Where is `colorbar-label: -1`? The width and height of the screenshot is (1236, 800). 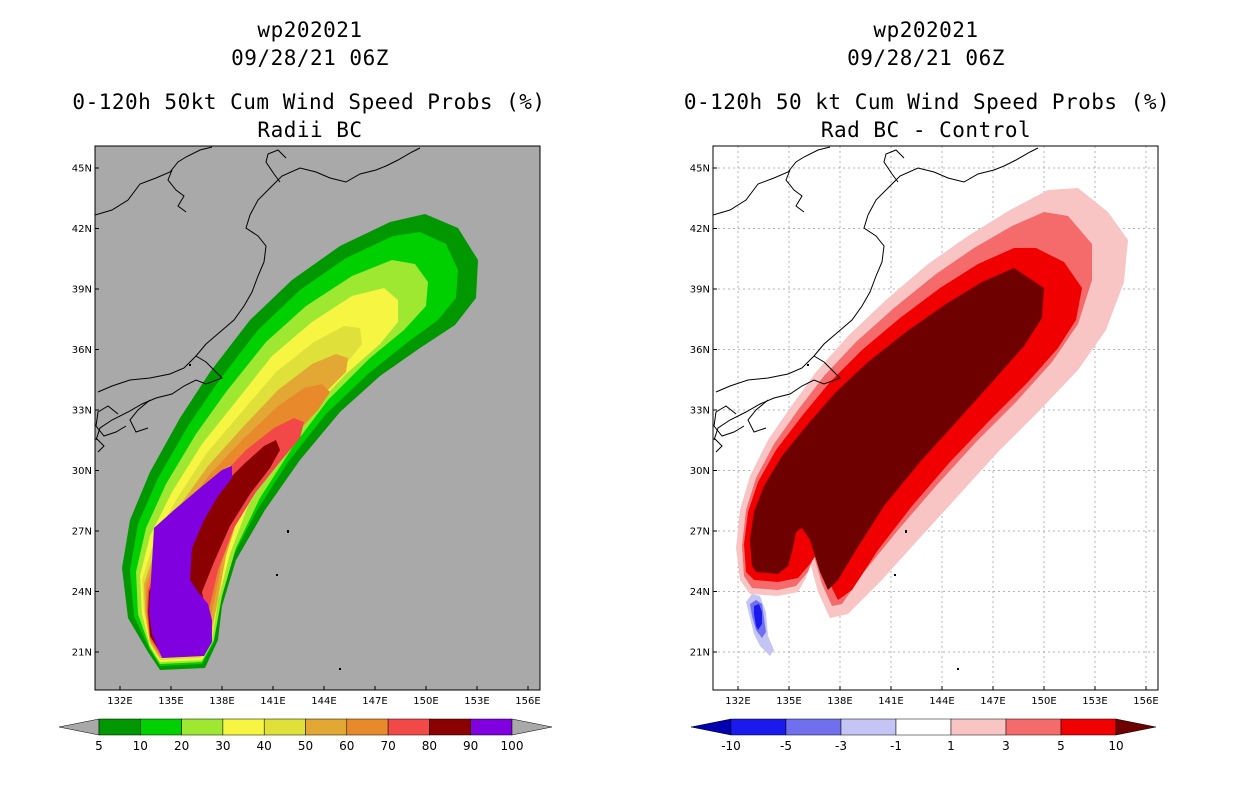
colorbar-label: -1 is located at coordinates (896, 746).